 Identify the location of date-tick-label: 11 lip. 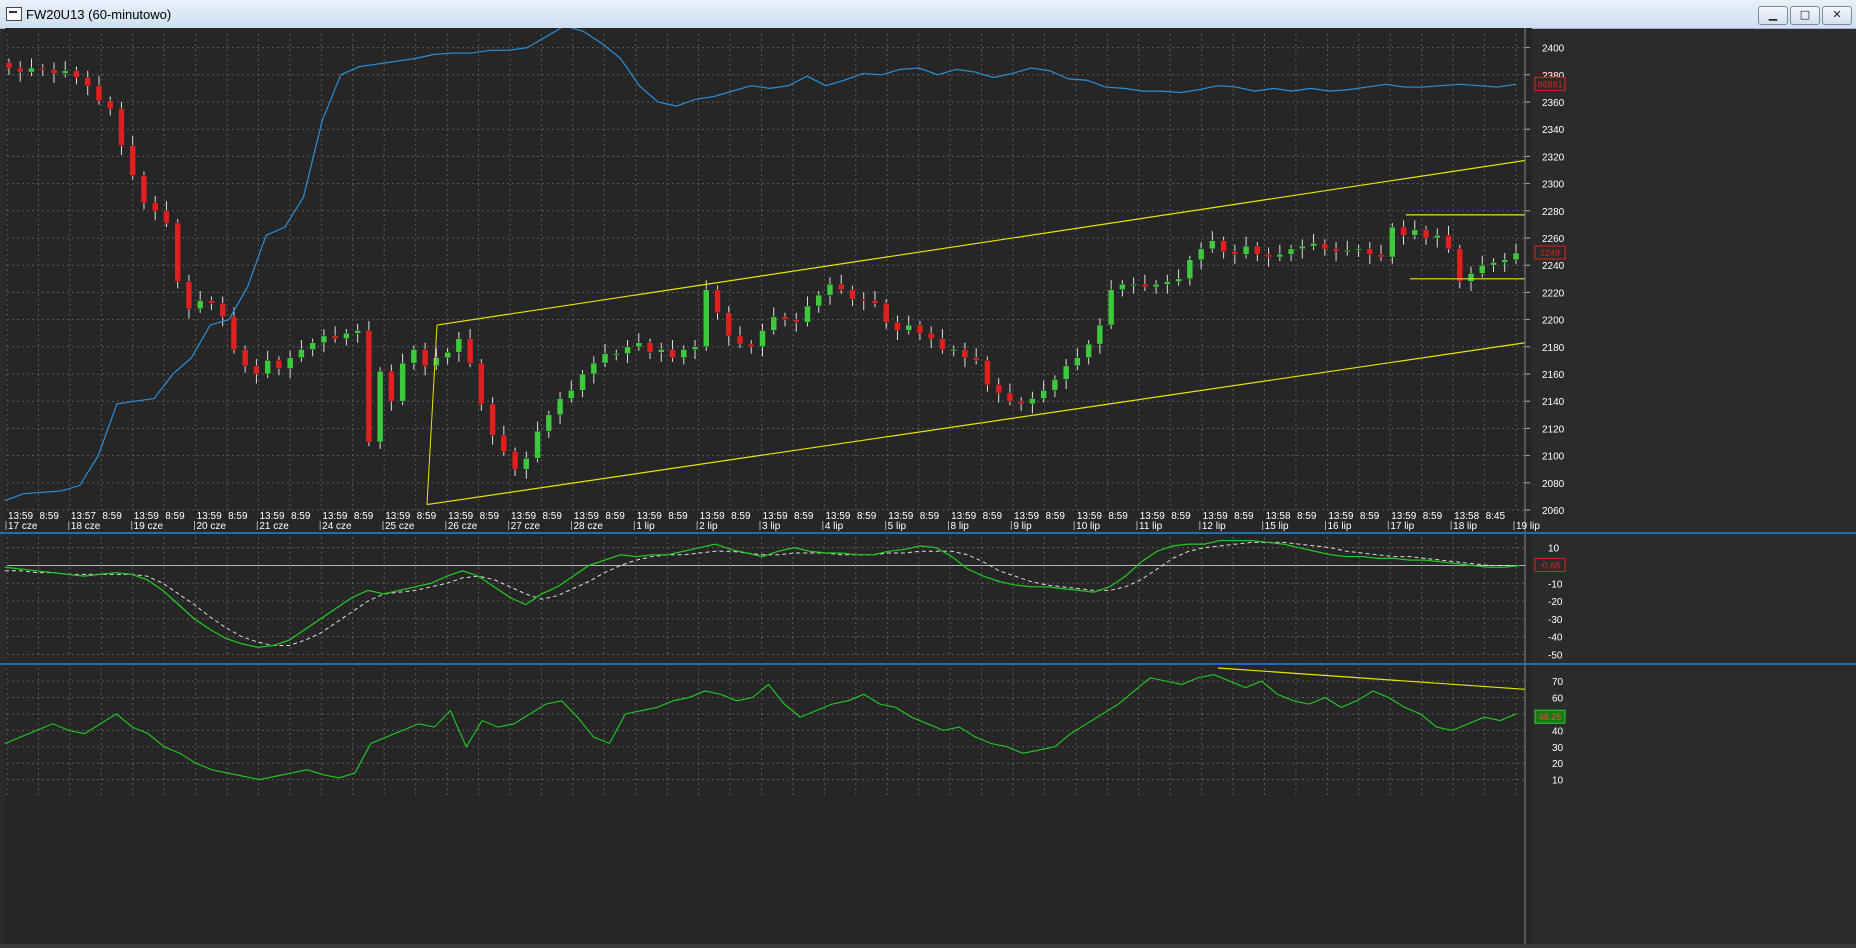
(1151, 526).